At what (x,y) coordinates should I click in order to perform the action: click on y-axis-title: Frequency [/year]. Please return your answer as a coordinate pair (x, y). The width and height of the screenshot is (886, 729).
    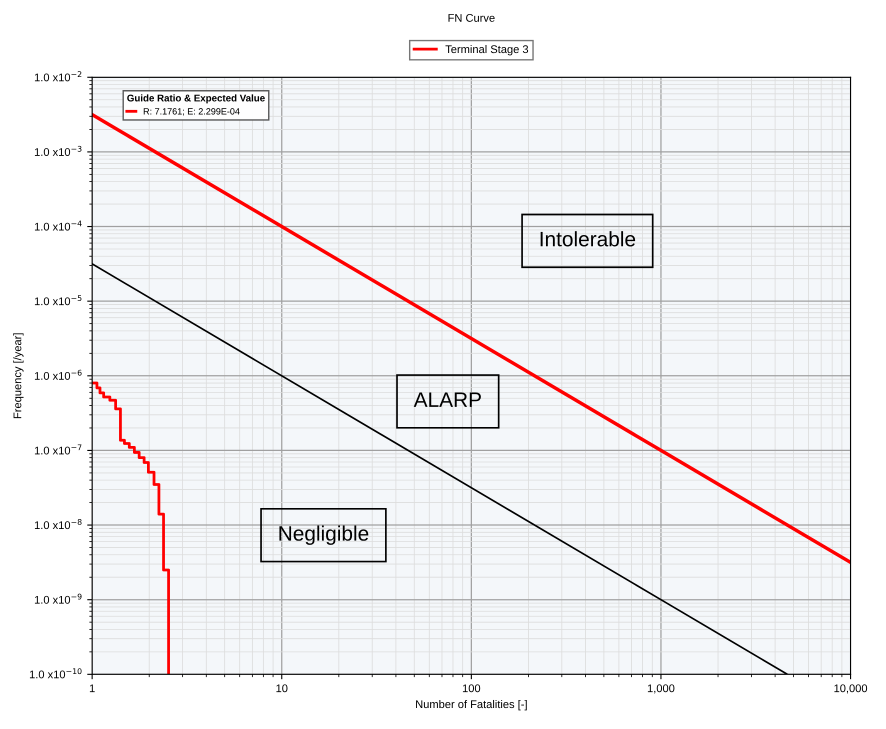
    Looking at the image, I should click on (18, 375).